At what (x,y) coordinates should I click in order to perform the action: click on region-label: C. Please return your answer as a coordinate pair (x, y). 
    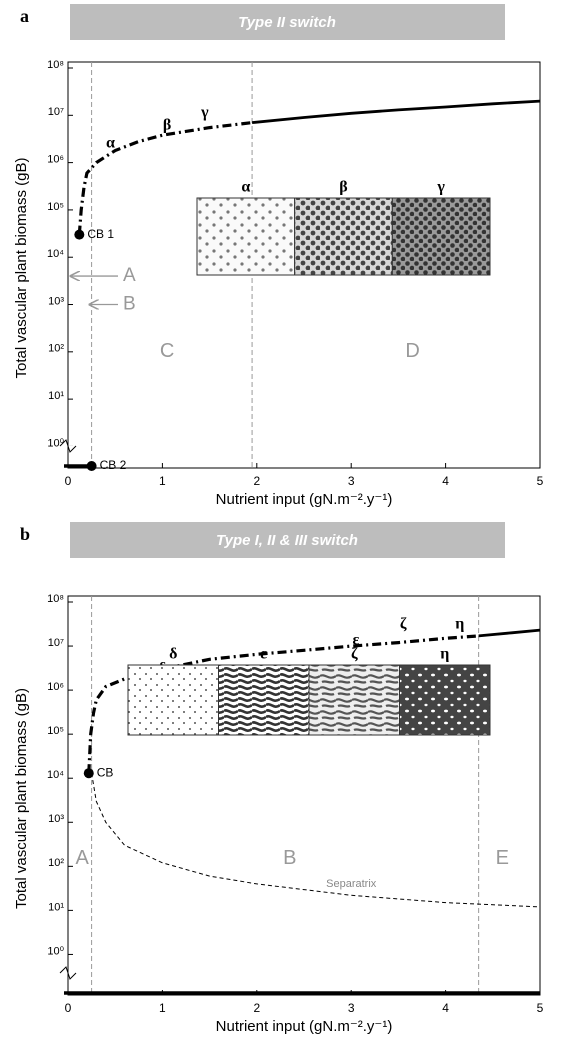
    Looking at the image, I should click on (167, 351).